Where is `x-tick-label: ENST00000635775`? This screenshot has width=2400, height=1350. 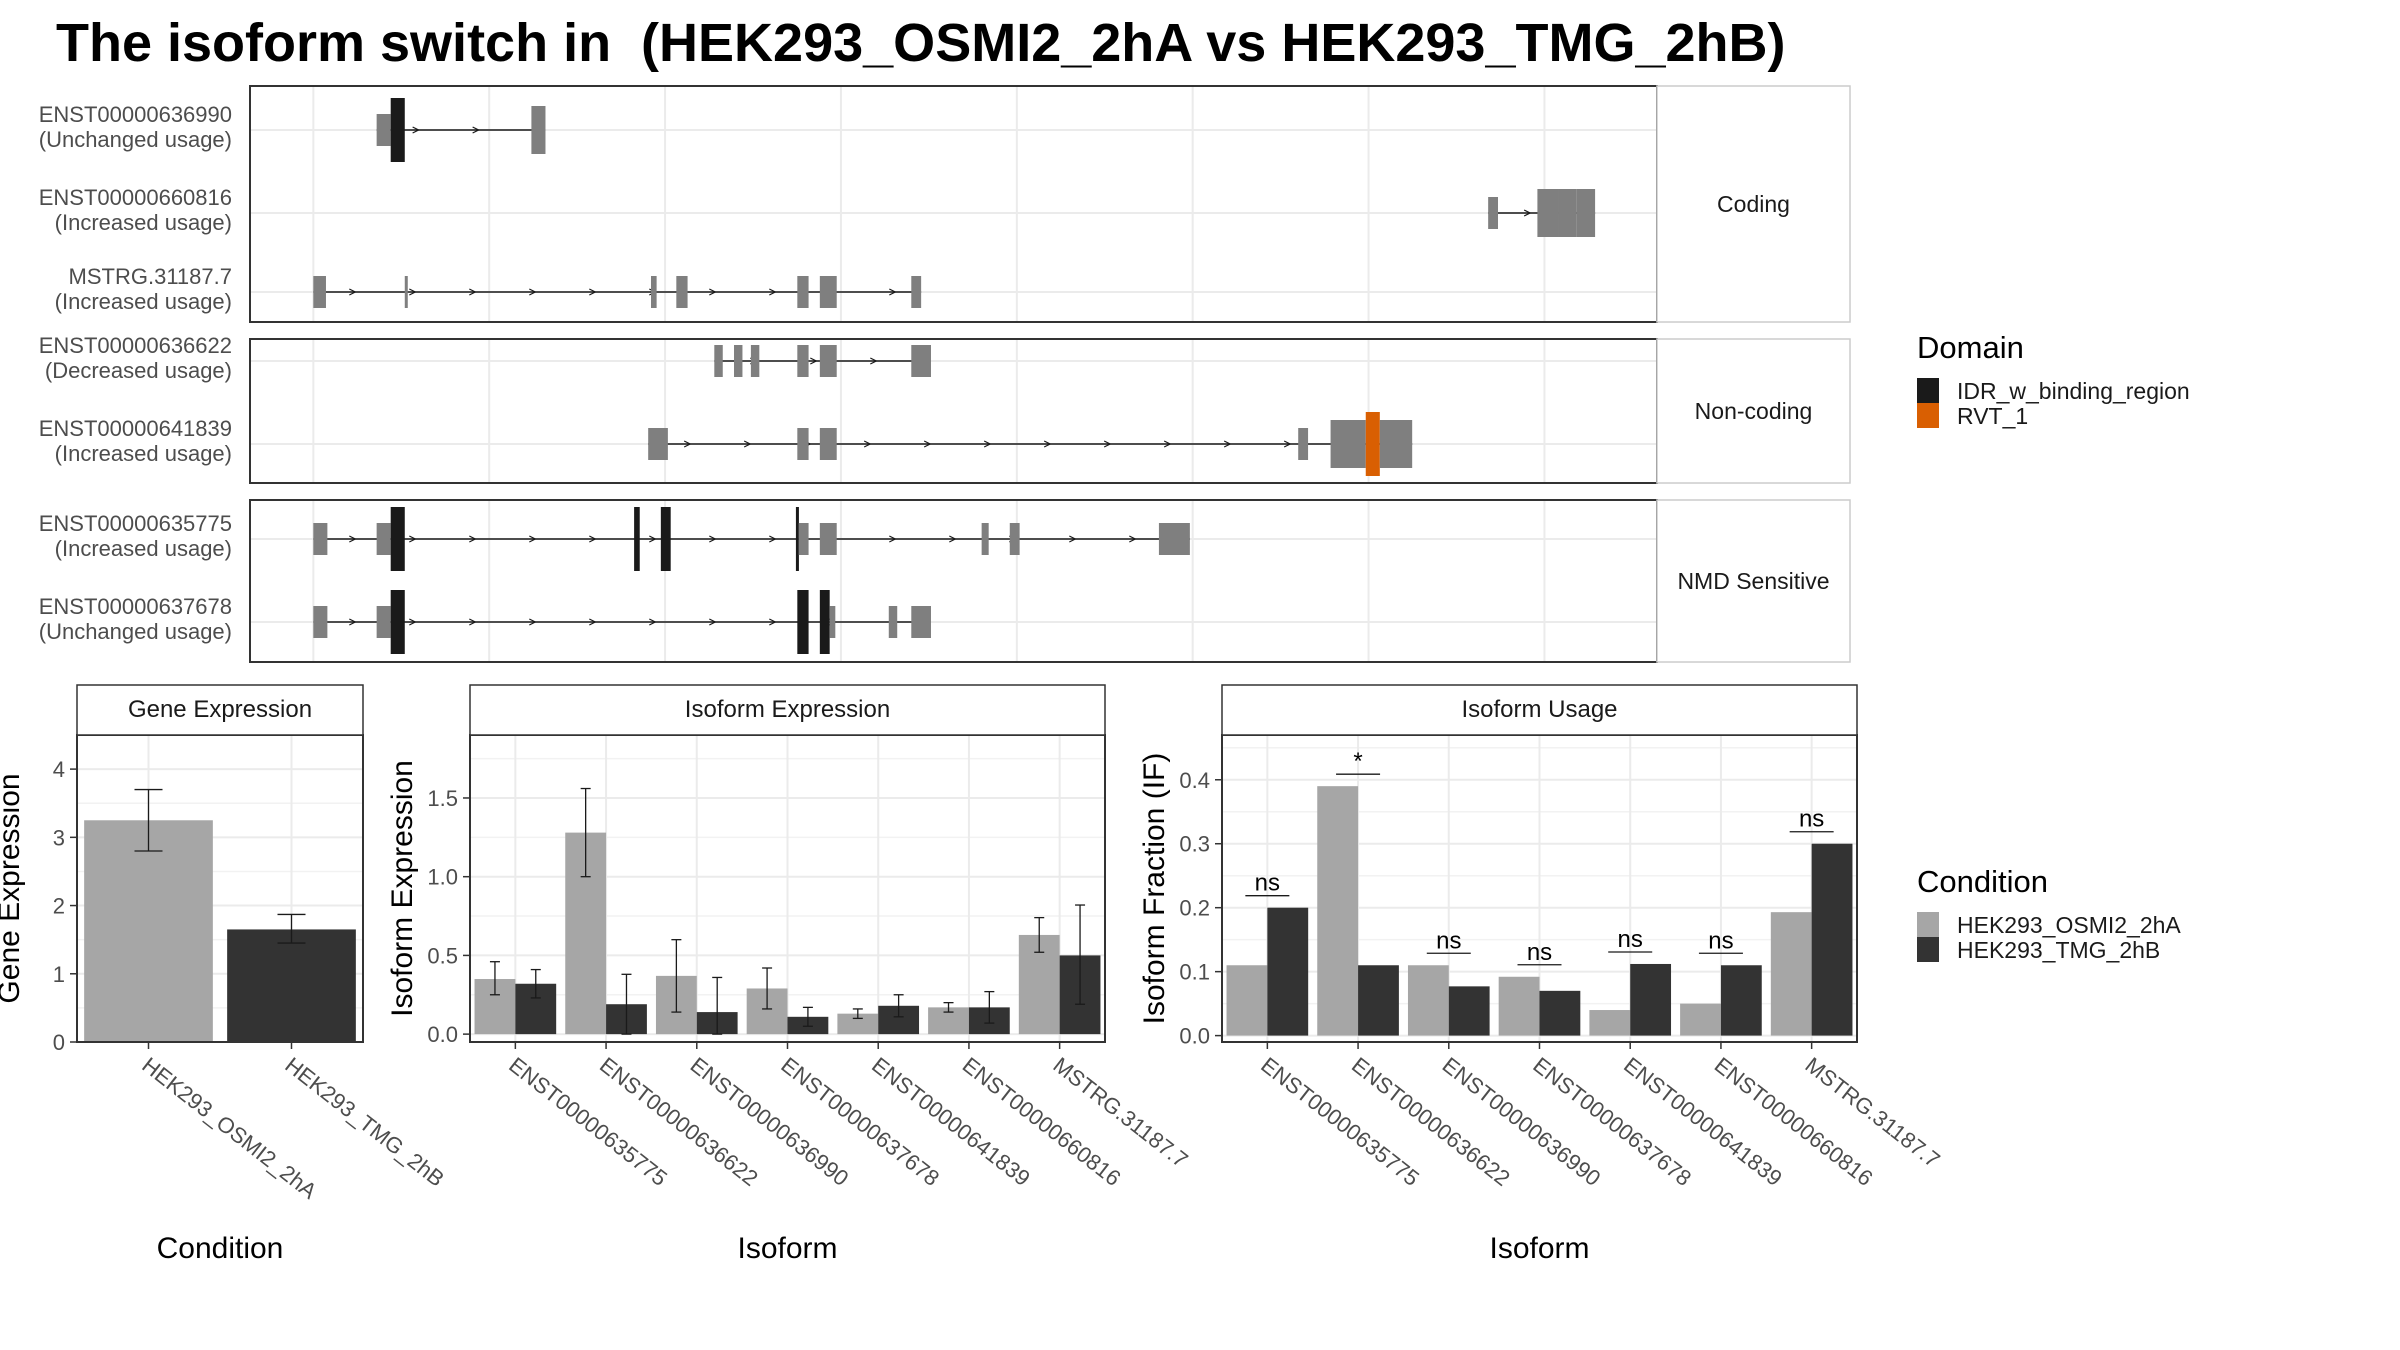 x-tick-label: ENST00000635775 is located at coordinates (588, 1121).